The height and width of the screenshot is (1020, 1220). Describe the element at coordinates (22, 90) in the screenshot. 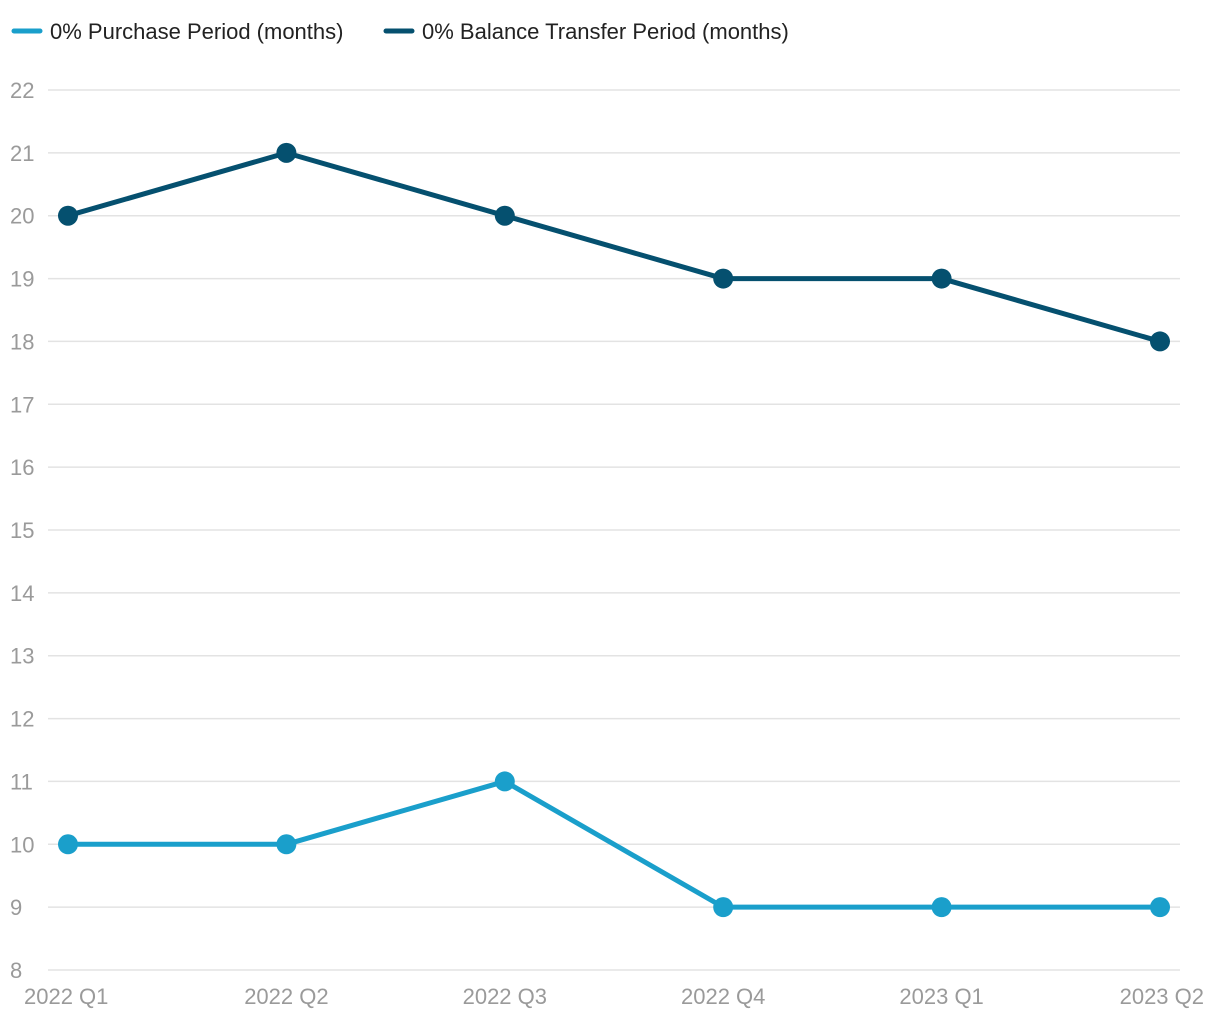

I see `y-tick-label-22: 22` at that location.